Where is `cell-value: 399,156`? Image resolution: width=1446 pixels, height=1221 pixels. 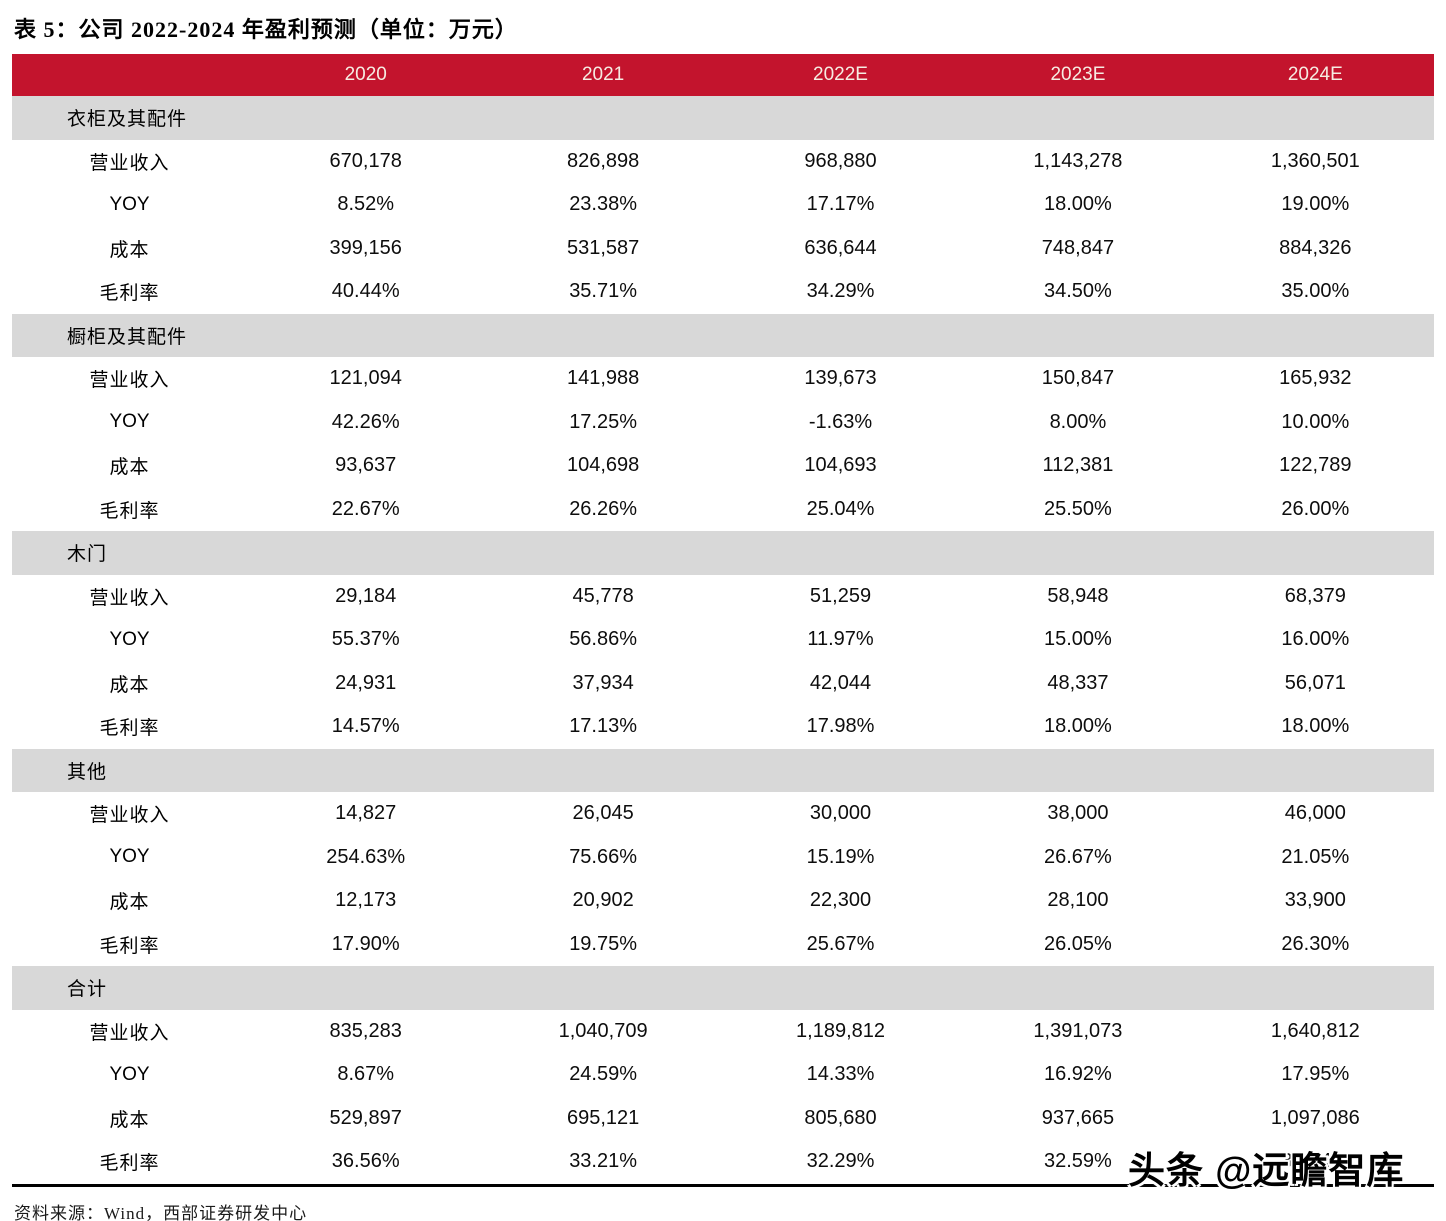 cell-value: 399,156 is located at coordinates (365, 247).